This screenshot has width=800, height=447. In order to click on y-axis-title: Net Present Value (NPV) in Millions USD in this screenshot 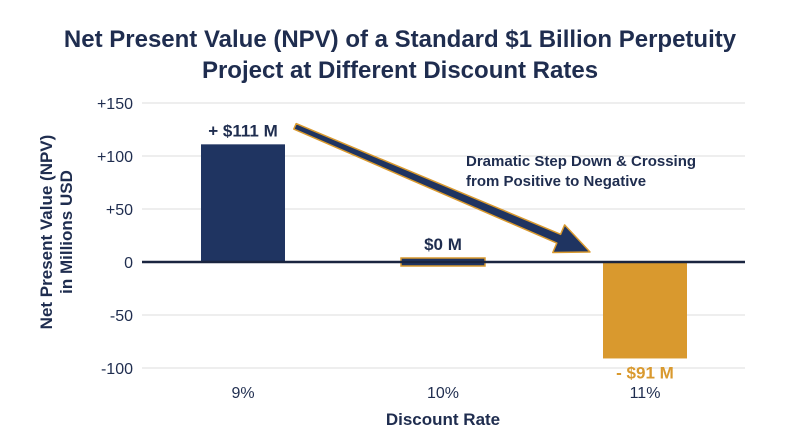, I will do `click(56, 232)`.